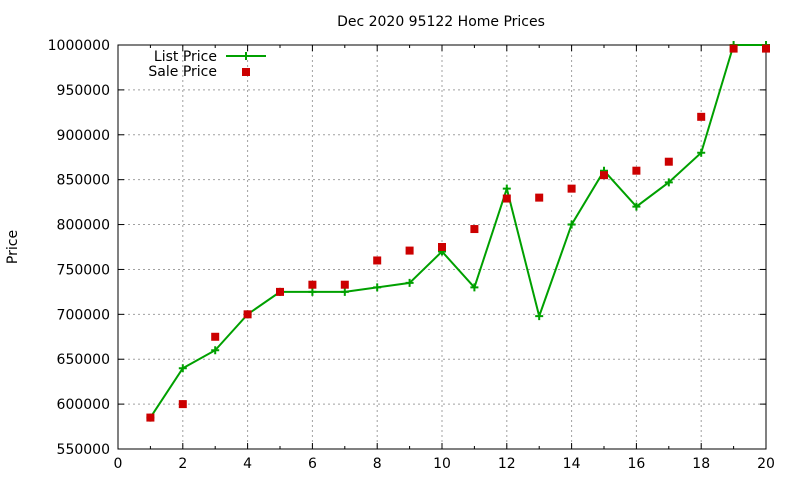  I want to click on x-tick-label: 16, so click(636, 464).